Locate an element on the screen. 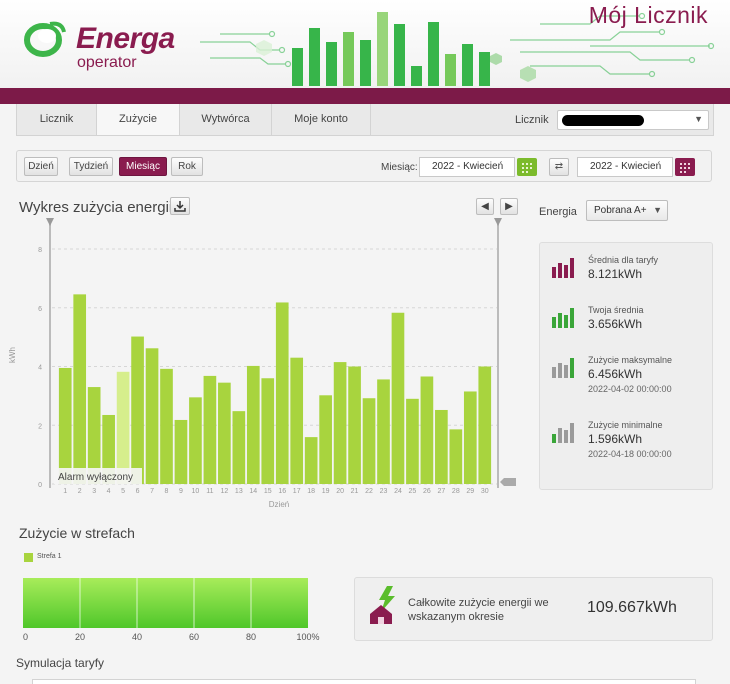 This screenshot has width=730, height=684. x-tick-label: 25 is located at coordinates (413, 491).